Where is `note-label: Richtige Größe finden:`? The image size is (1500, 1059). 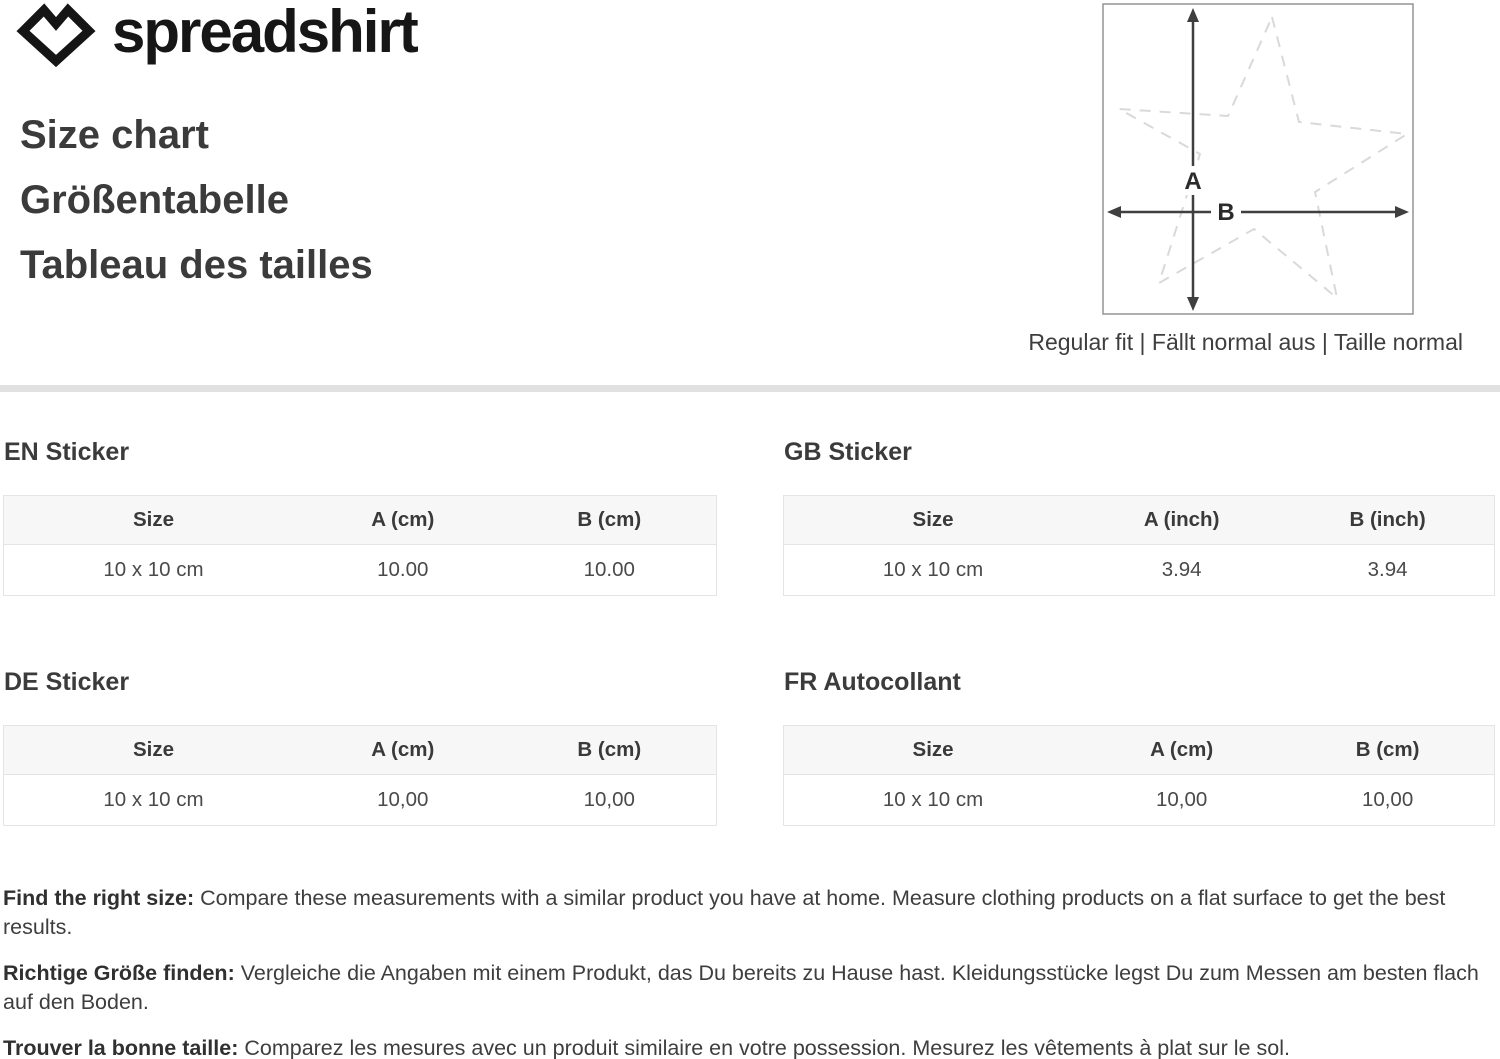 note-label: Richtige Größe finden: is located at coordinates (119, 973).